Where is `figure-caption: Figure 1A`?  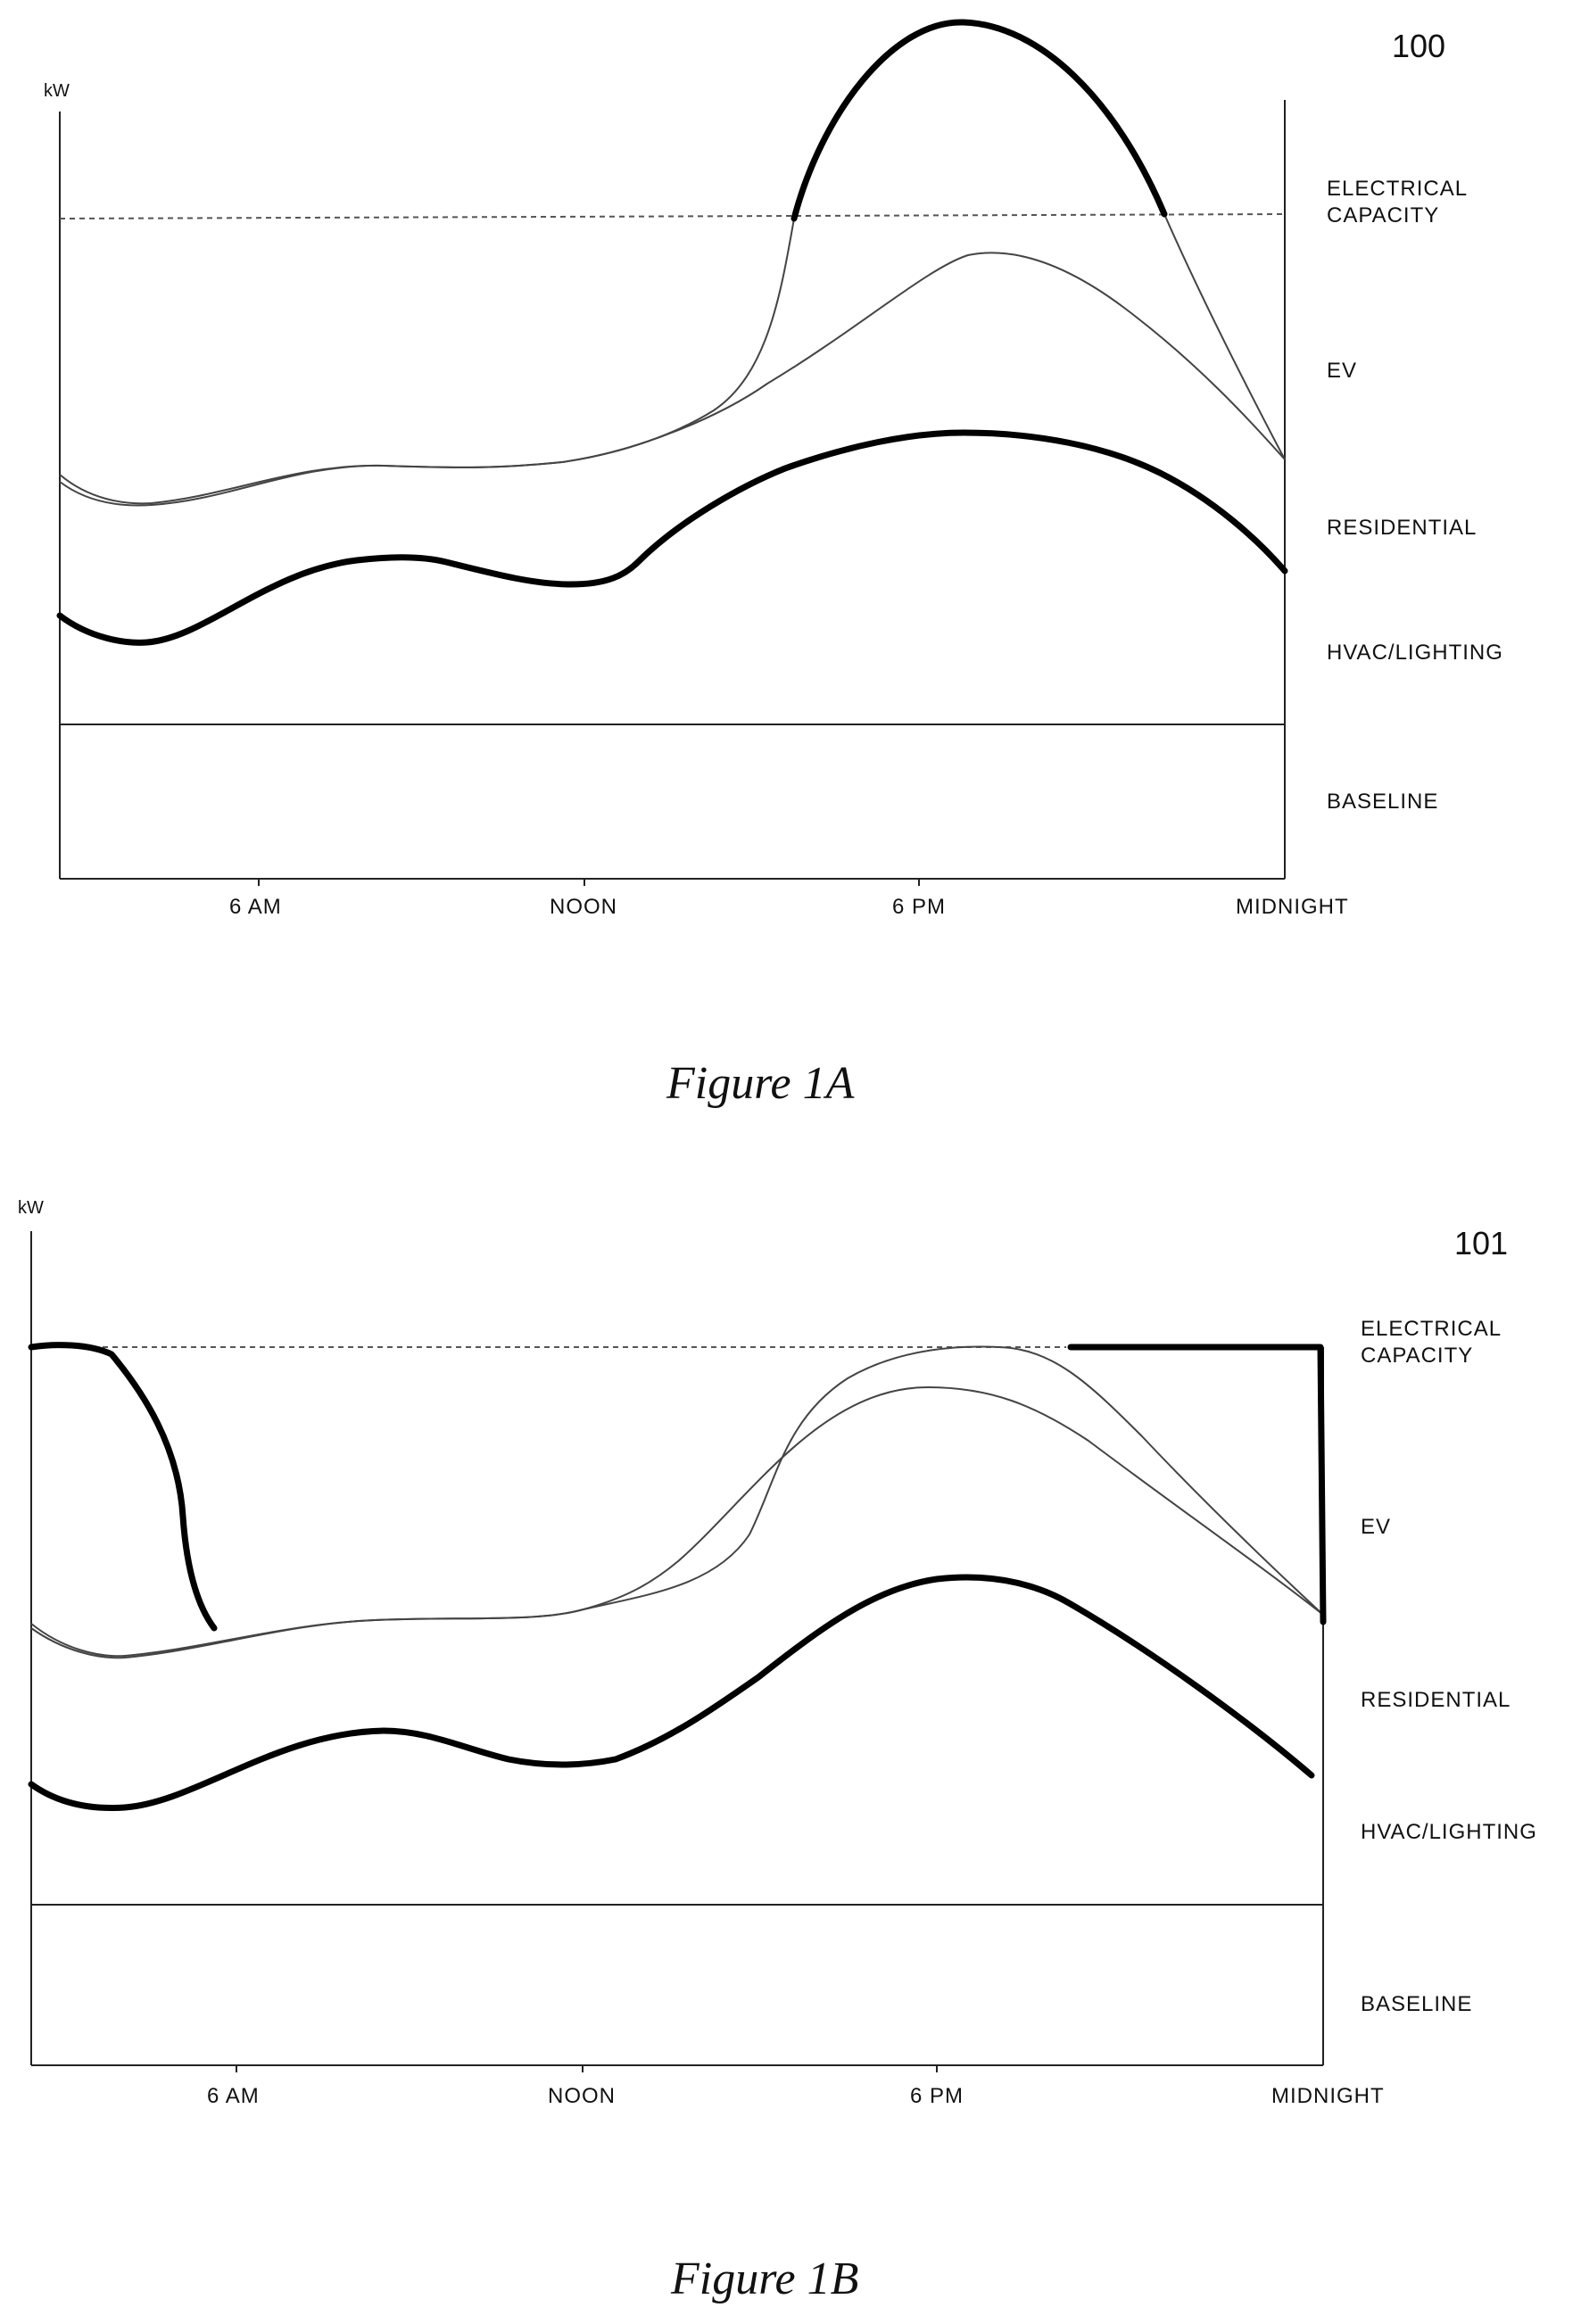
figure-caption: Figure 1A is located at coordinates (760, 1083).